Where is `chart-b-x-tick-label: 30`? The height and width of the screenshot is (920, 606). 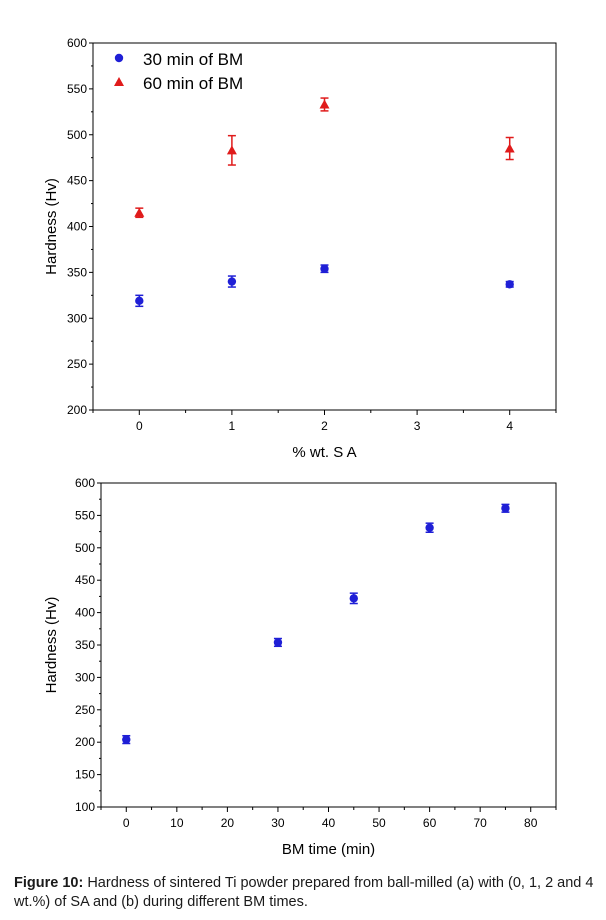 chart-b-x-tick-label: 30 is located at coordinates (278, 823).